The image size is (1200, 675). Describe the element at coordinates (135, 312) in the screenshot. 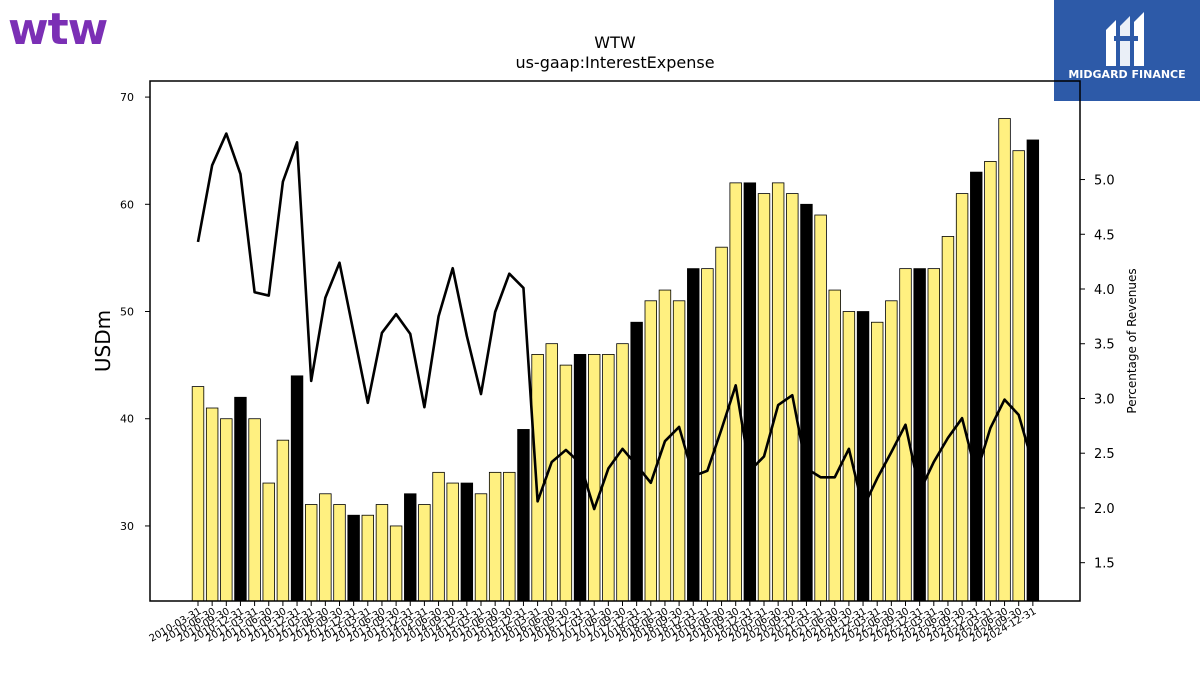

I see `y-axis-left: 30 40 50 60 70` at that location.